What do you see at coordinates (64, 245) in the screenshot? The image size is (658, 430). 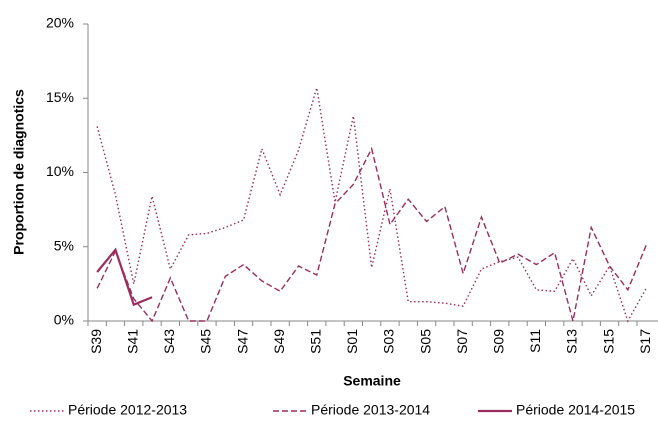 I see `y-tick-label: 5%` at bounding box center [64, 245].